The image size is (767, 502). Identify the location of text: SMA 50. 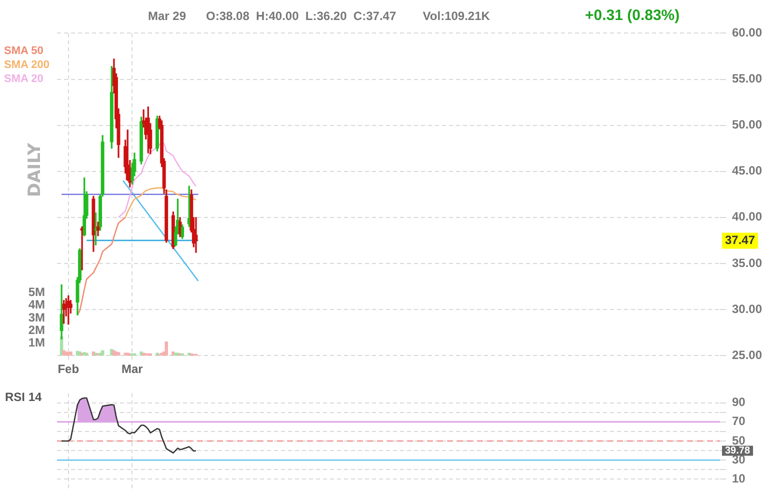
(24, 51).